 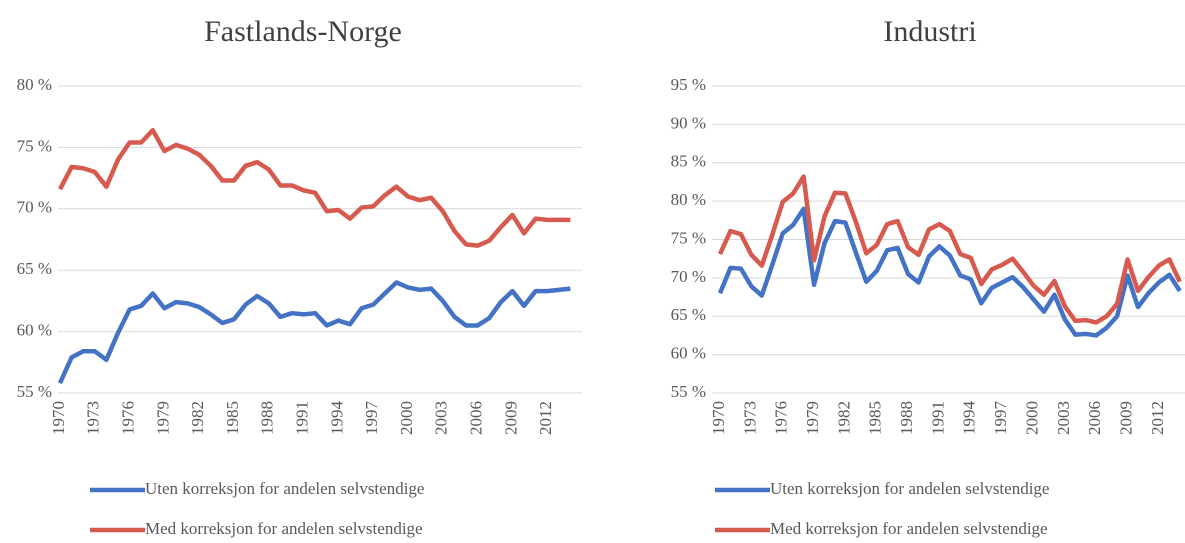 What do you see at coordinates (688, 122) in the screenshot?
I see `y-tick-label: 90 %` at bounding box center [688, 122].